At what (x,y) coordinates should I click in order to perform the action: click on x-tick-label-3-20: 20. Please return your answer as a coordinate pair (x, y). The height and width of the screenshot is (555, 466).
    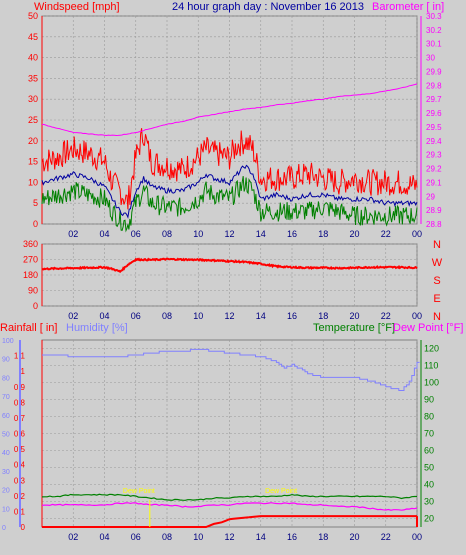
    Looking at the image, I should click on (354, 537).